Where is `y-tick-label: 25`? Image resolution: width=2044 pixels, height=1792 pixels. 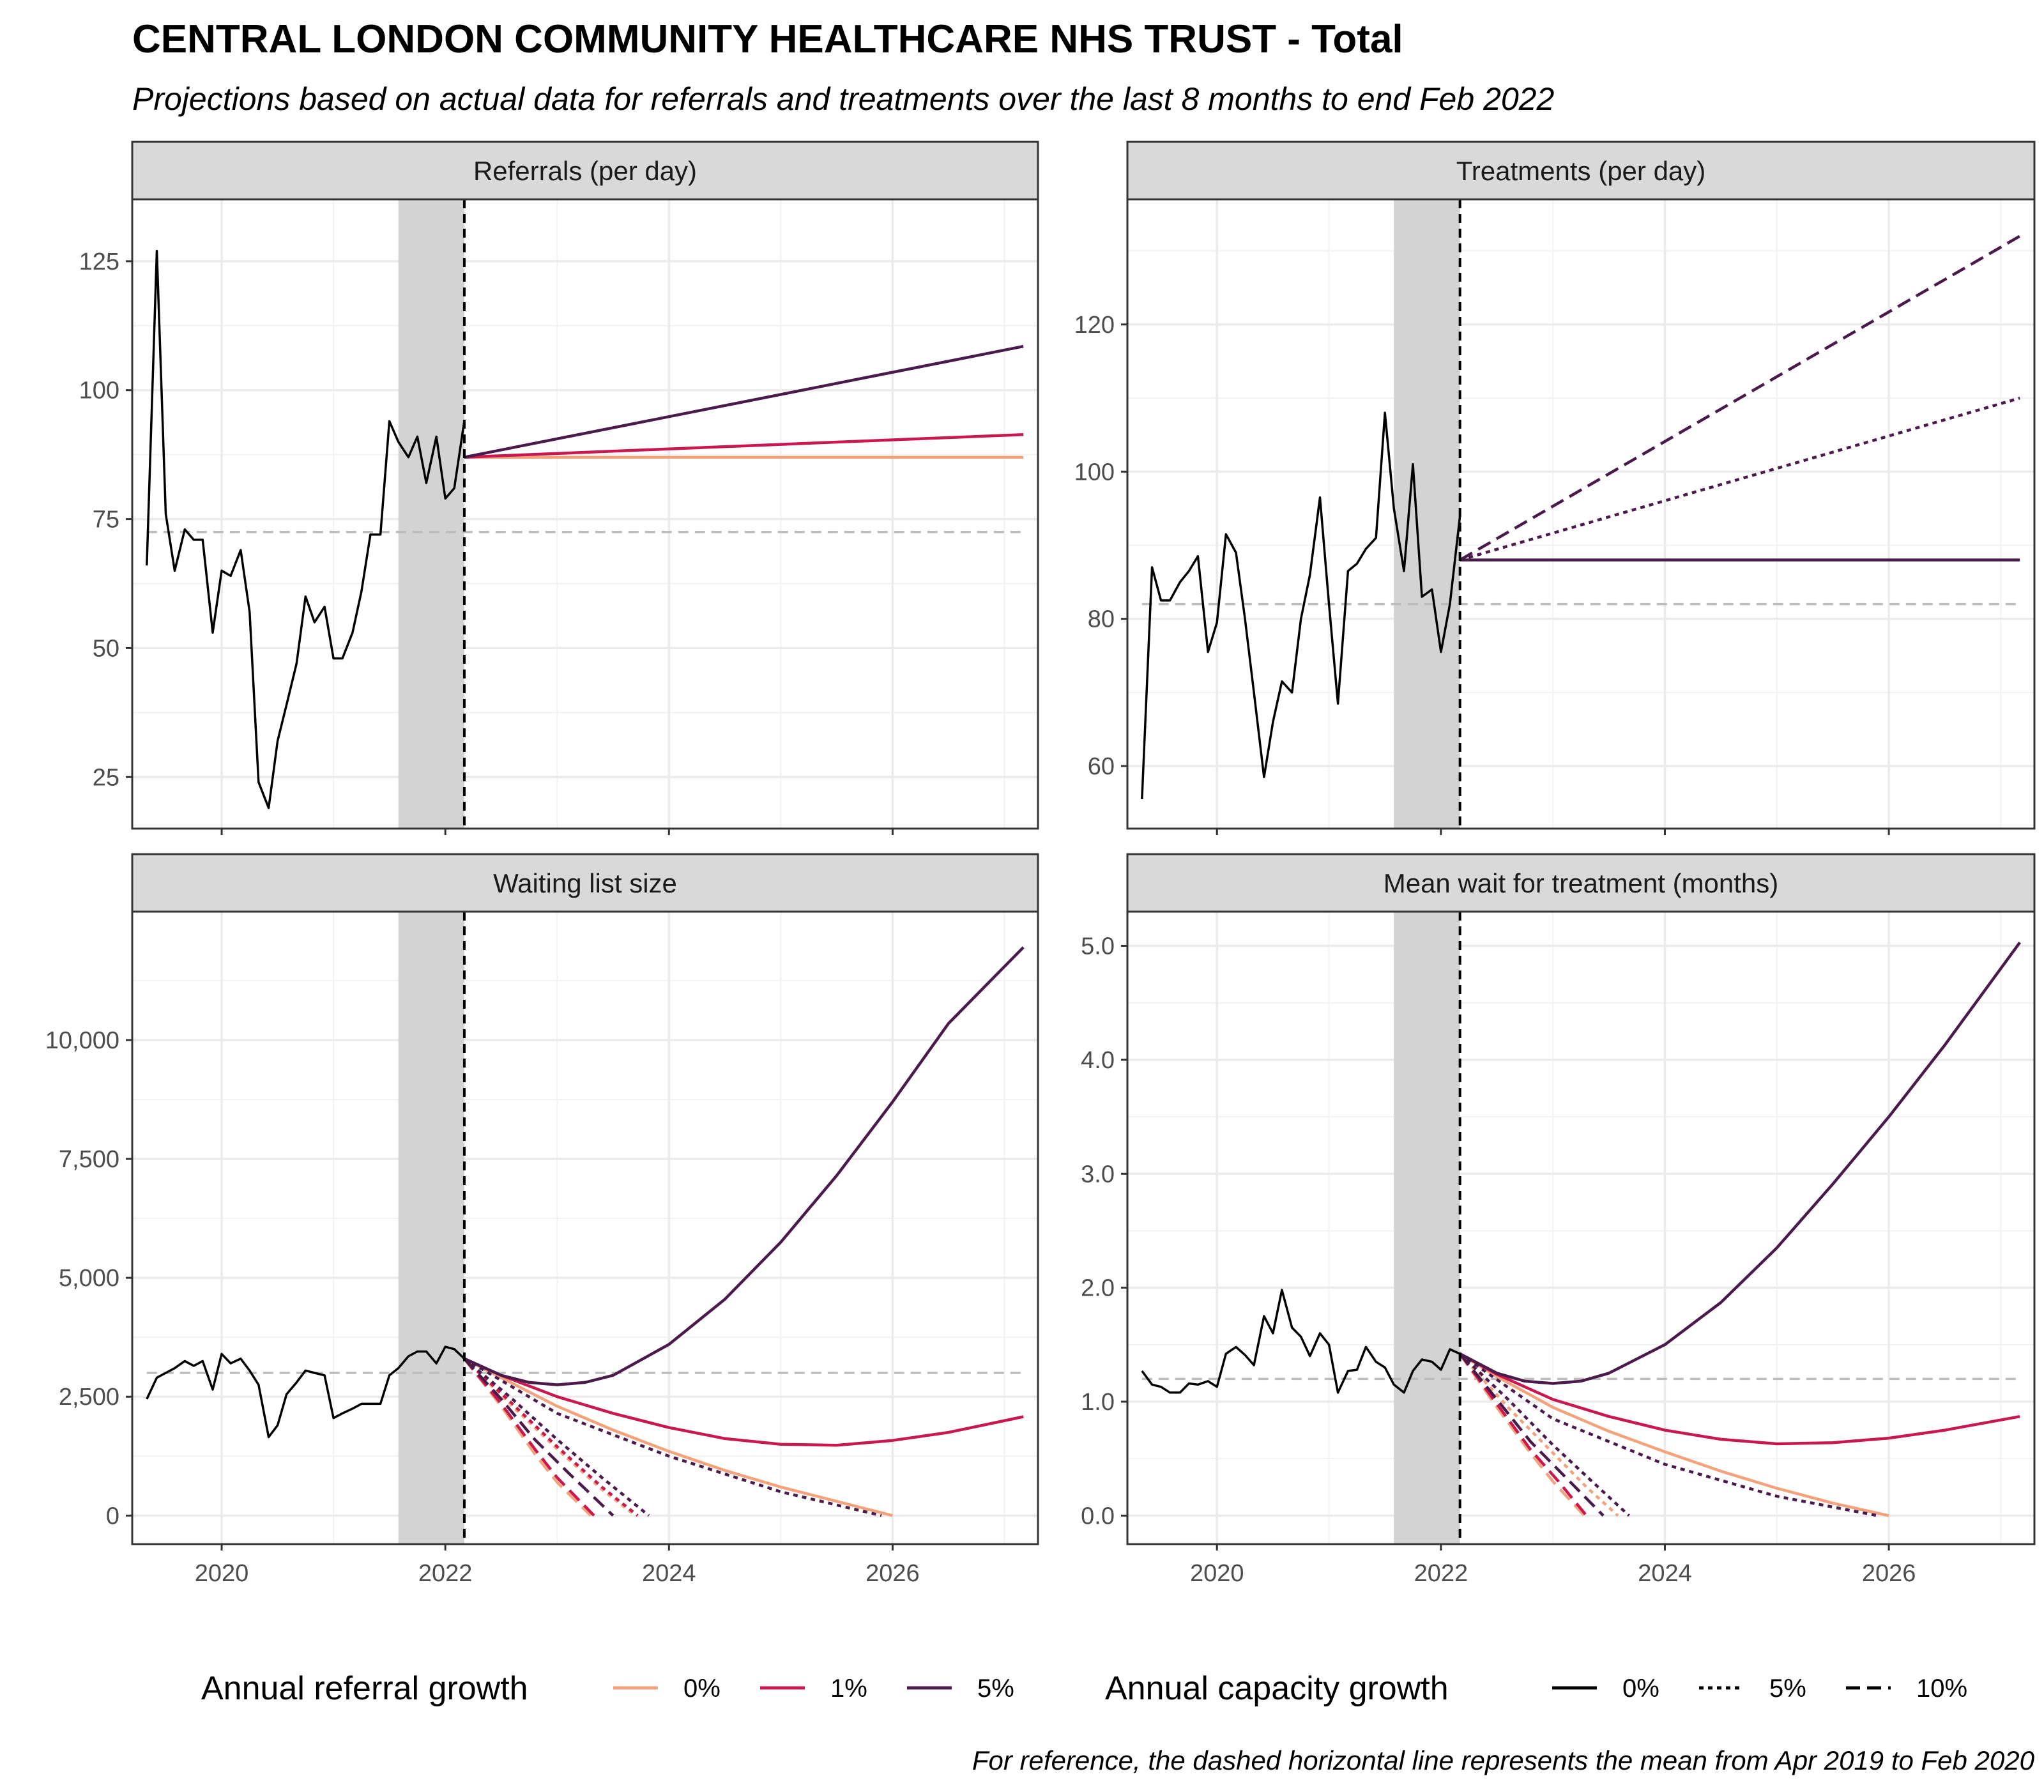
y-tick-label: 25 is located at coordinates (106, 778).